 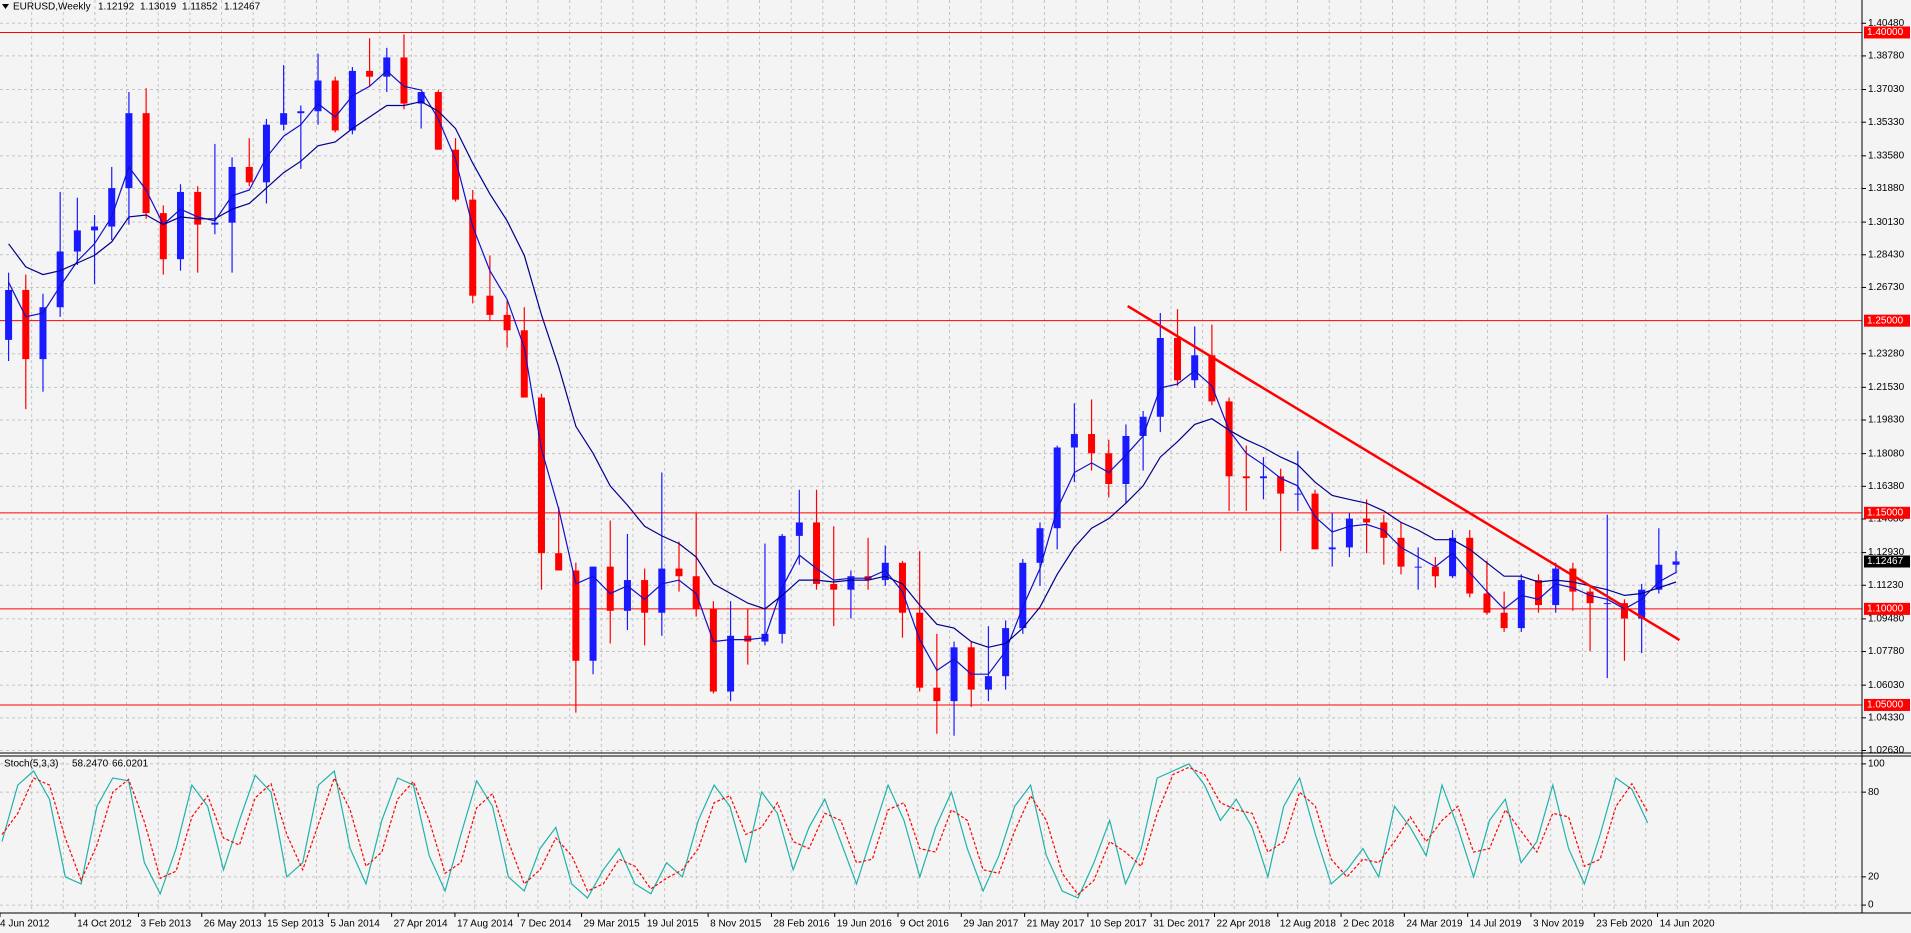 What do you see at coordinates (546, 924) in the screenshot?
I see `x-tick-label: 7 Dec 2014` at bounding box center [546, 924].